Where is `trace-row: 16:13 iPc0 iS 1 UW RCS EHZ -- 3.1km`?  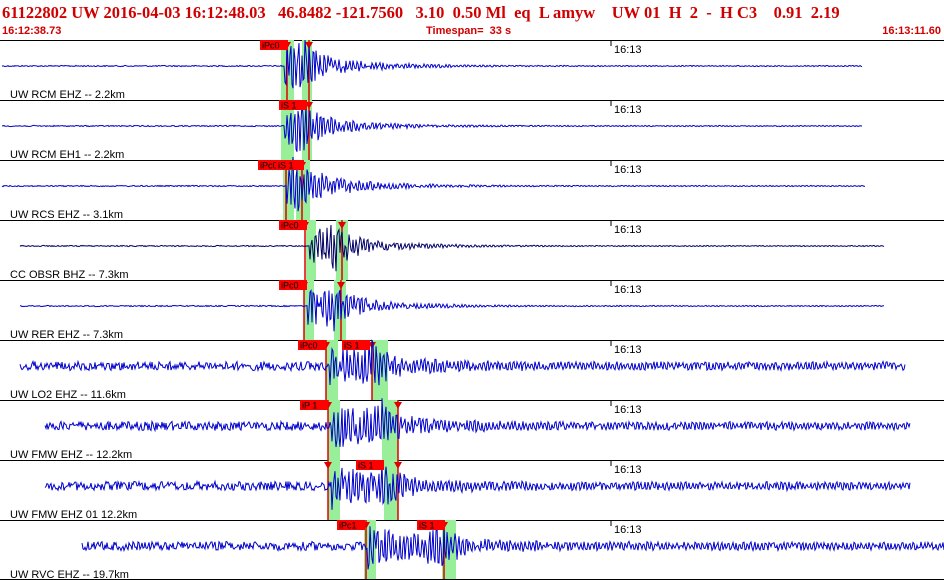
trace-row: 16:13 iPc0 iS 1 UW RCS EHZ -- 3.1km is located at coordinates (472, 188).